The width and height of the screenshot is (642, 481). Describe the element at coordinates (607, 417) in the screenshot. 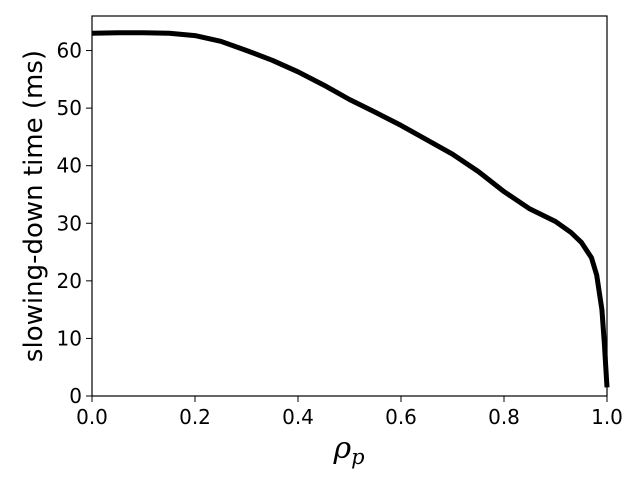

I see `x-tick-label: 1.0` at that location.